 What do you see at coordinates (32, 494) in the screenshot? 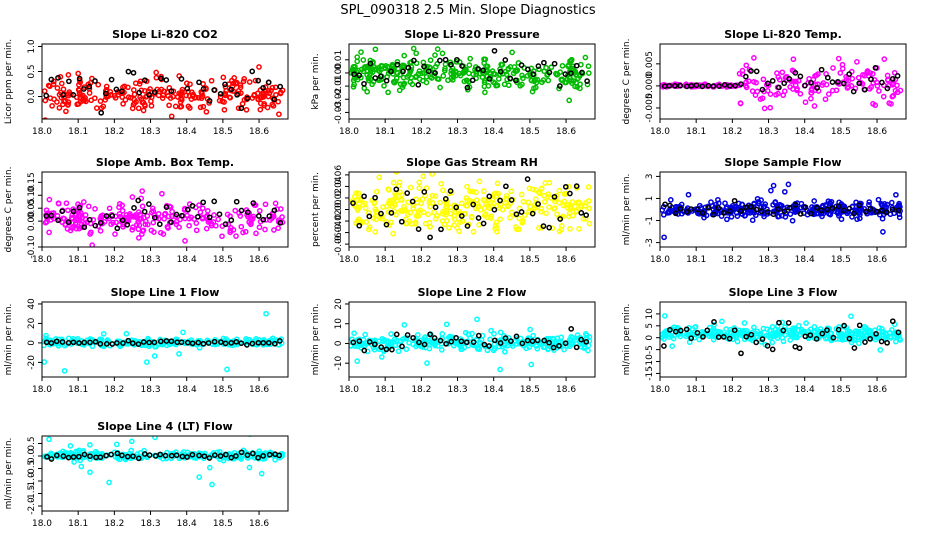
I see `y-tick-label: -1.5` at bounding box center [32, 494].